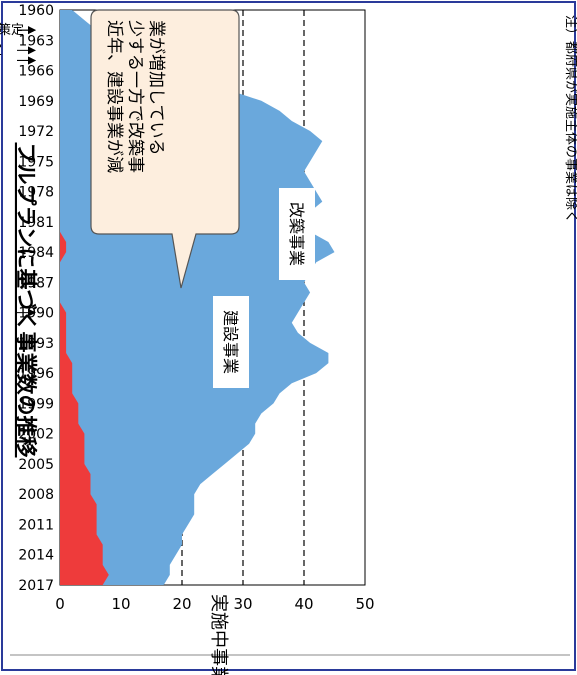 The width and height of the screenshot is (577, 675). Describe the element at coordinates (570, 119) in the screenshot. I see `footnote: 注）都府県が実施主体の事業は除く` at that location.